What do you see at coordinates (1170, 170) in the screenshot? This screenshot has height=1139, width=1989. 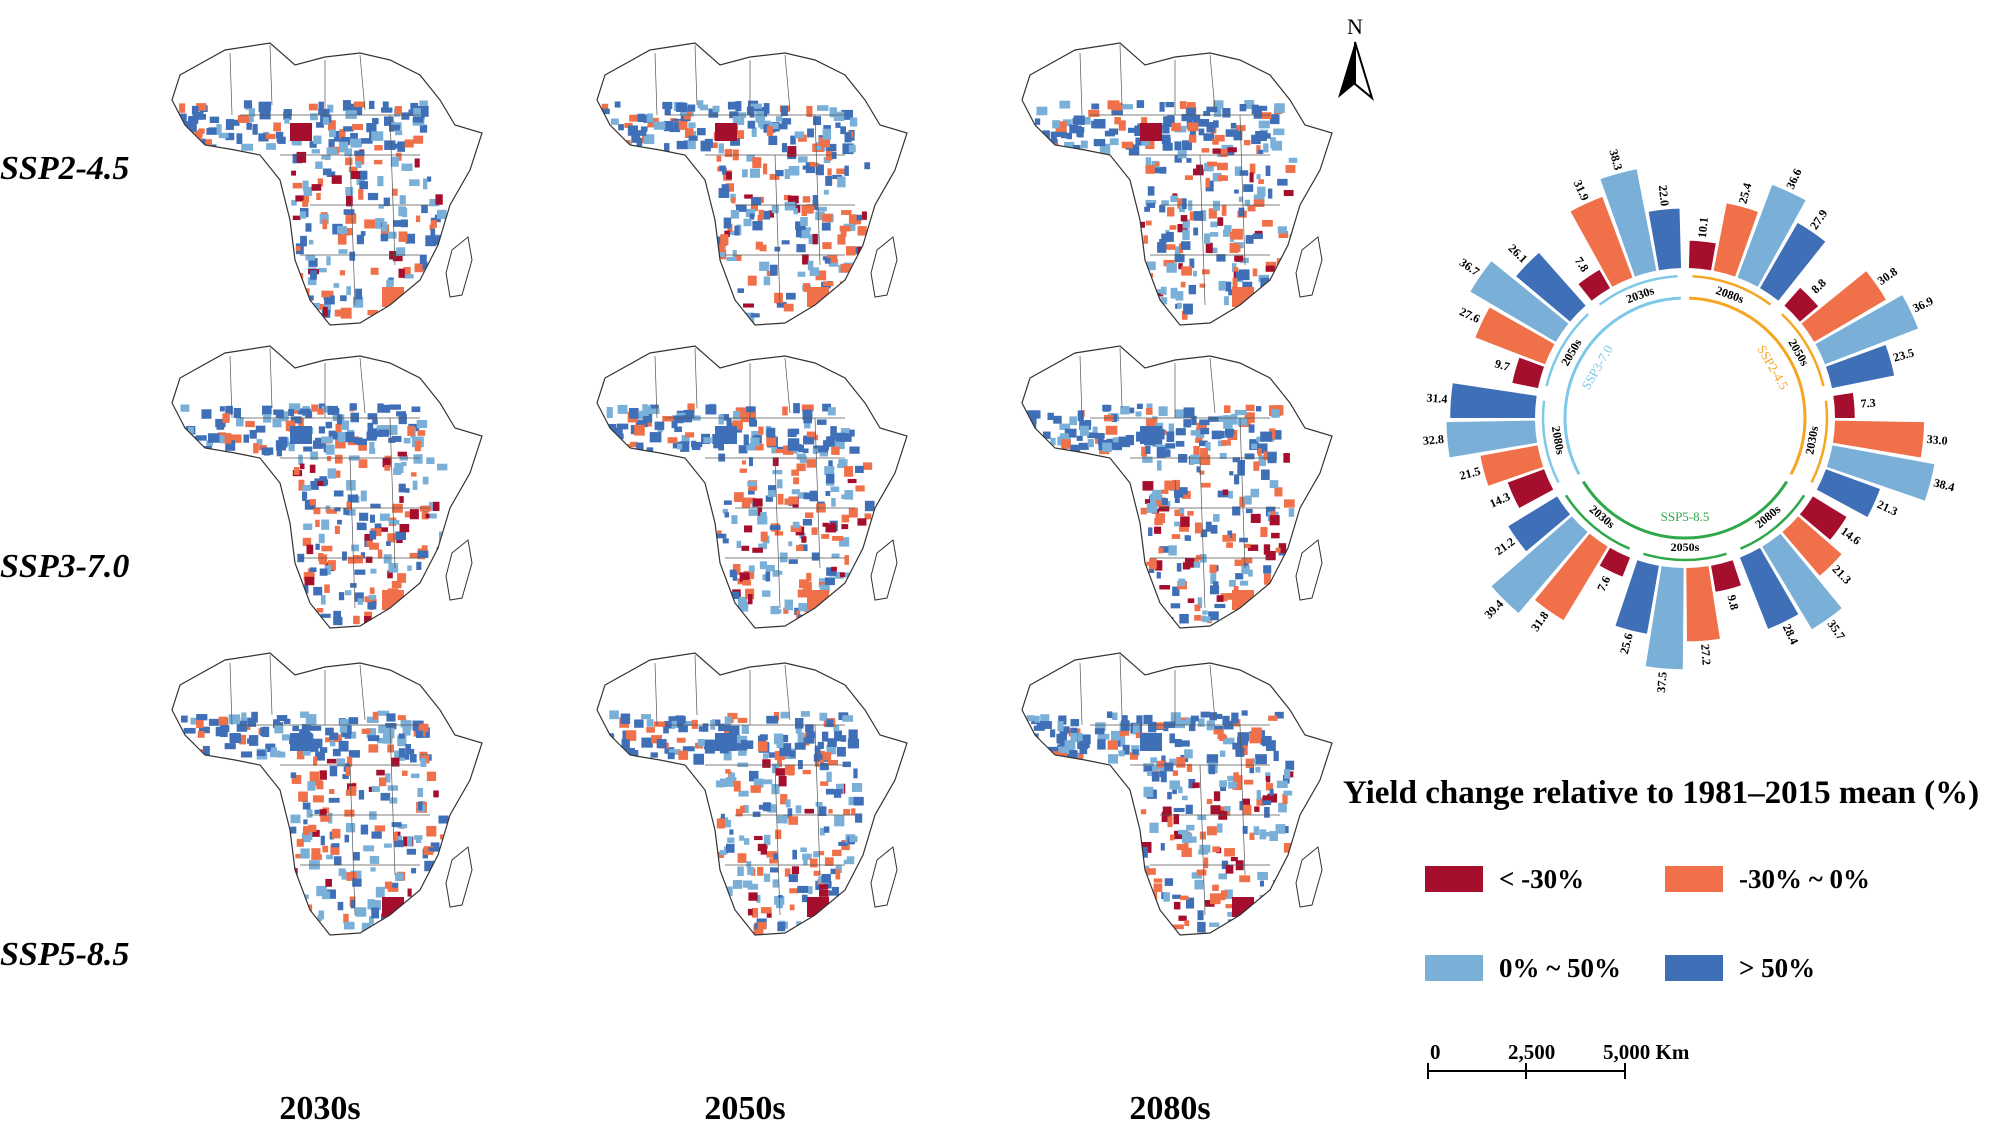 I see `map-panel-ssp245-2080s` at bounding box center [1170, 170].